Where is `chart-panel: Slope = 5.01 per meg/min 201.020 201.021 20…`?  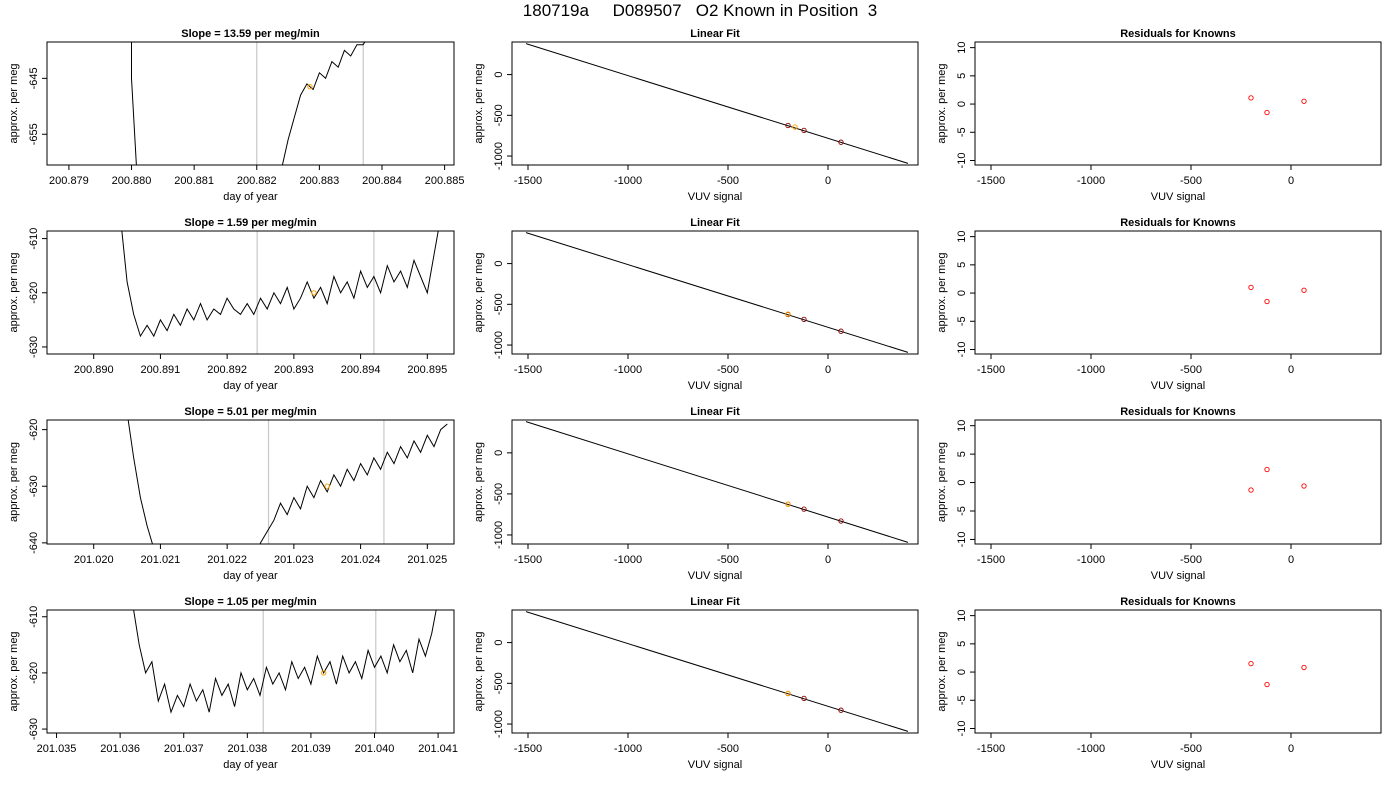 chart-panel: Slope = 5.01 per meg/min 201.020 201.021 20… is located at coordinates (231, 494).